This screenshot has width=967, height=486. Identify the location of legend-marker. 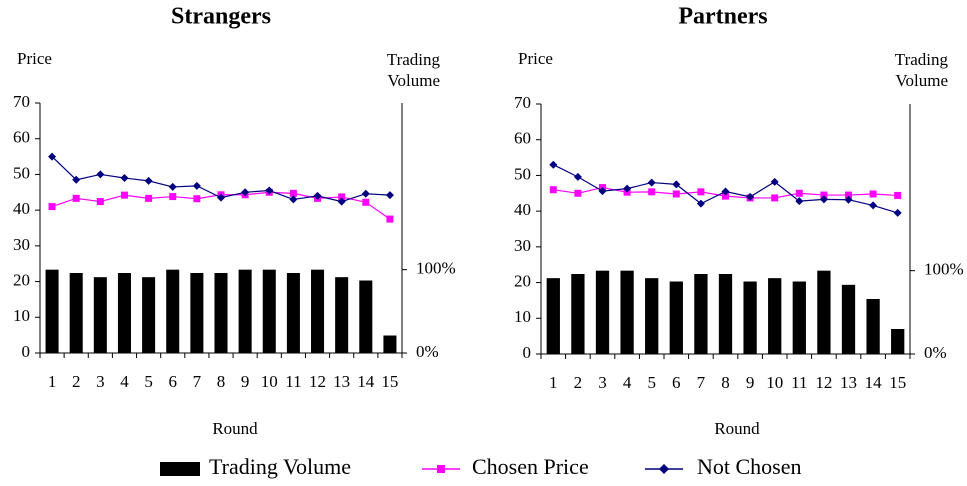
(441, 469).